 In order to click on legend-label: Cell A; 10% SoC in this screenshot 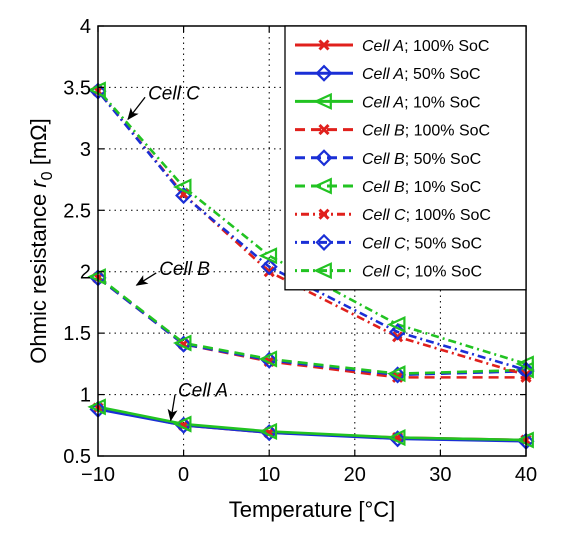, I will do `click(421, 102)`.